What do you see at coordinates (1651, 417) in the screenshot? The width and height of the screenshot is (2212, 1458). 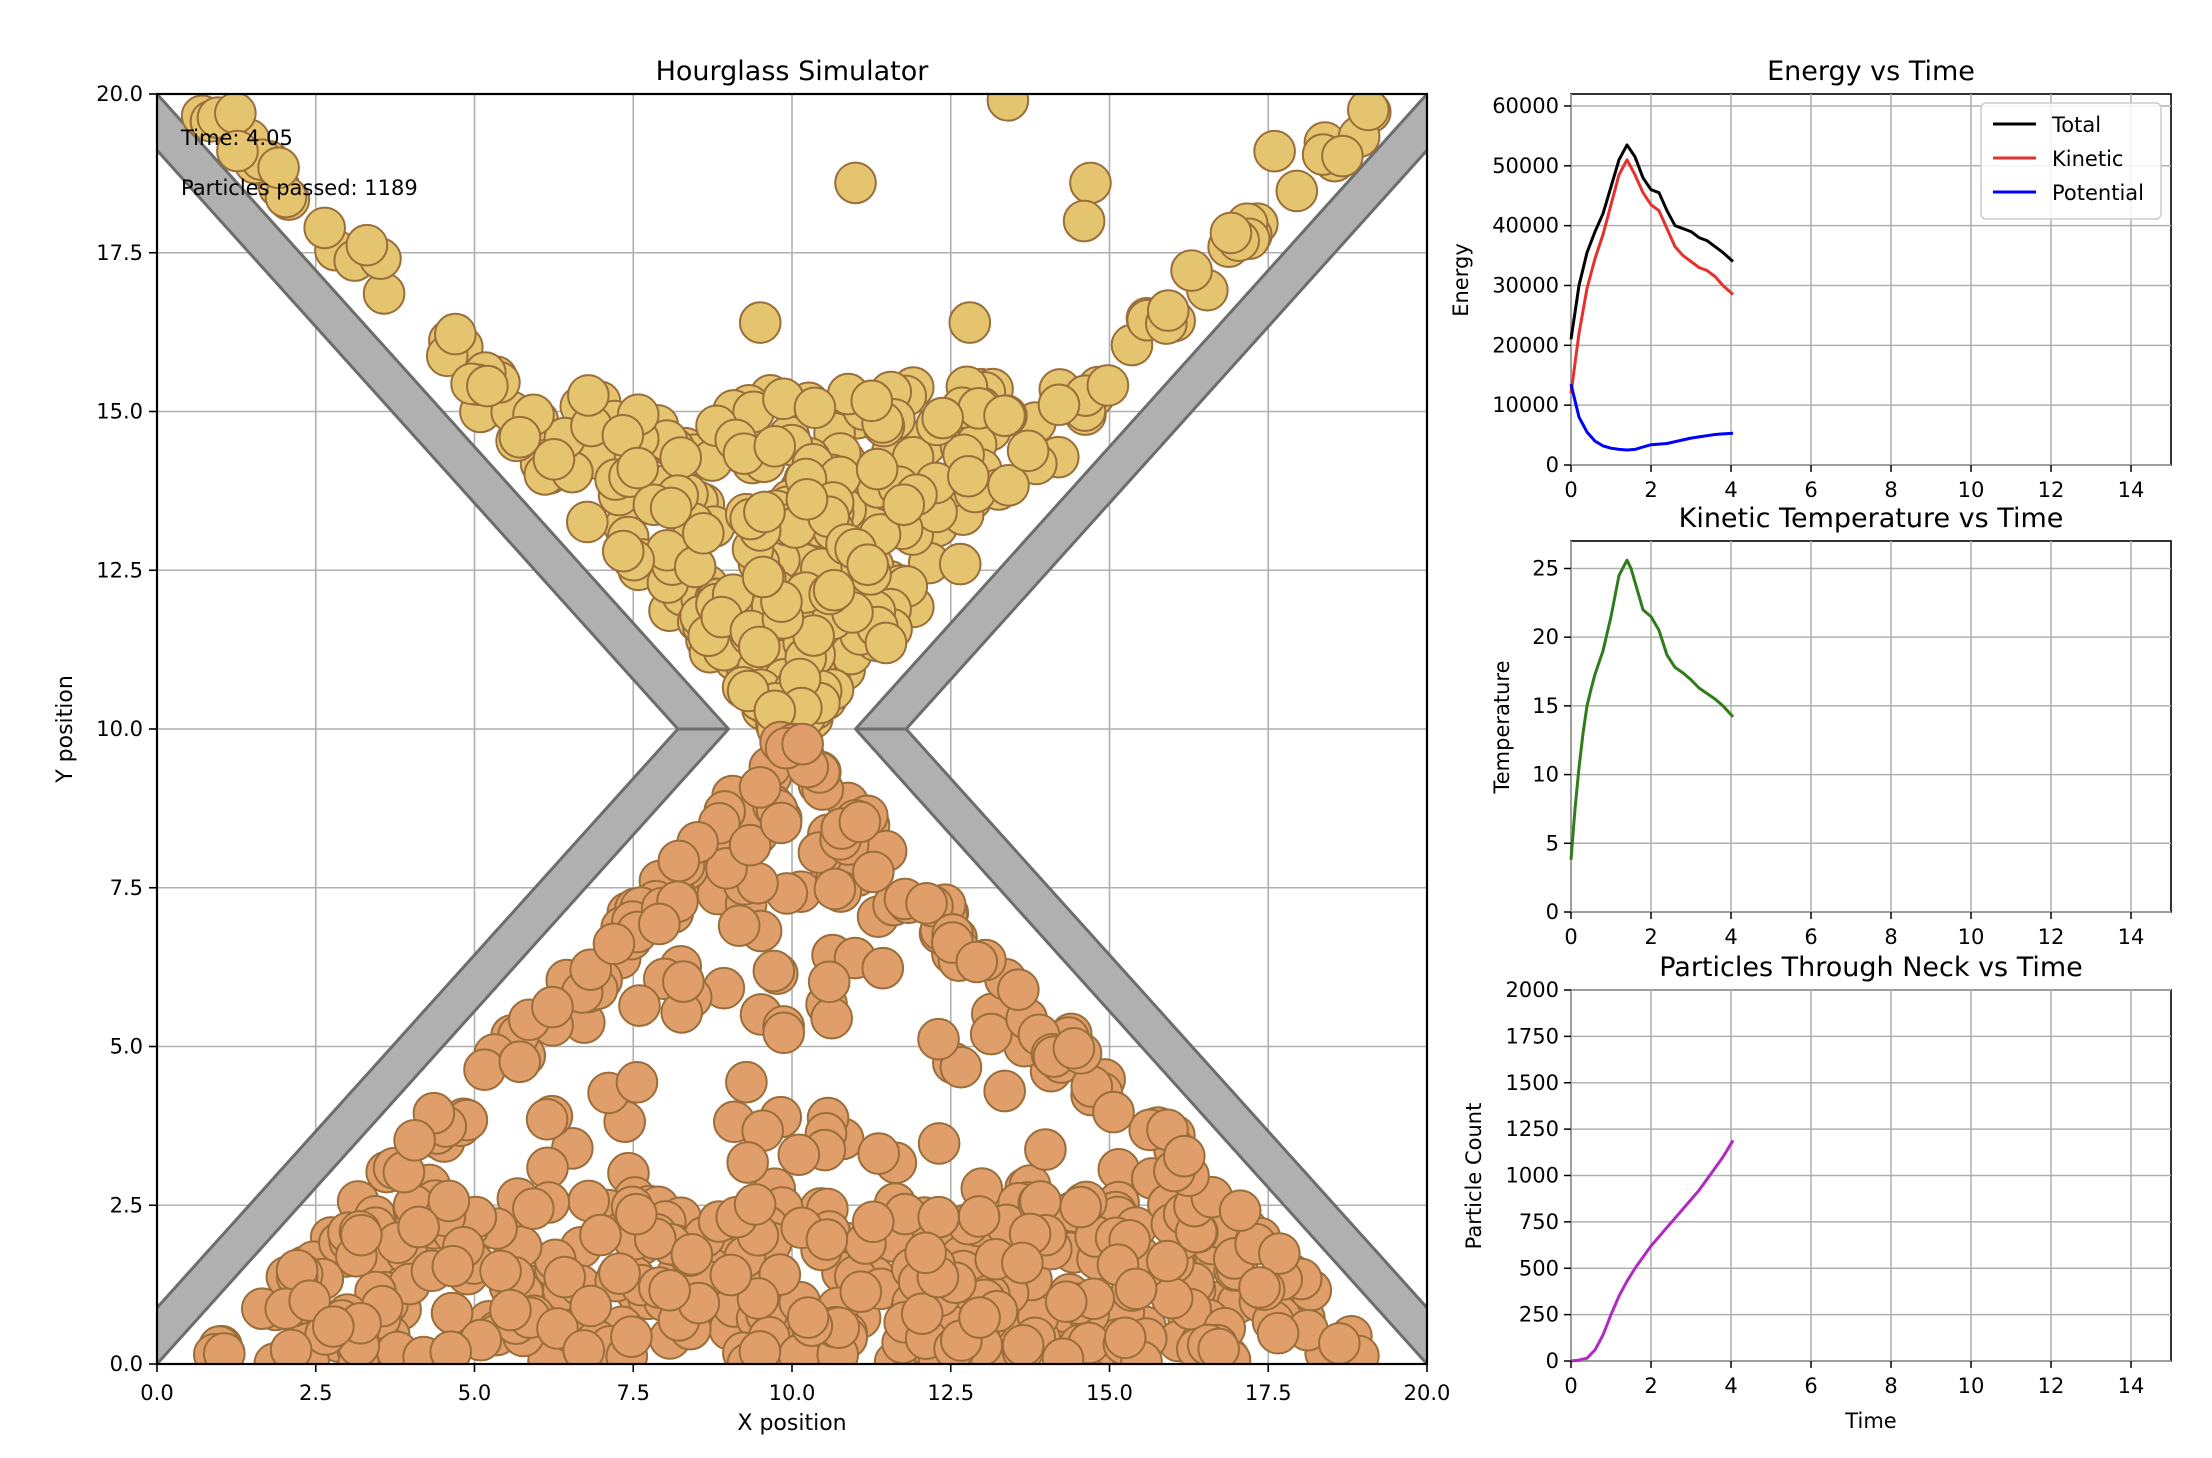 I see `series-line-potential` at bounding box center [1651, 417].